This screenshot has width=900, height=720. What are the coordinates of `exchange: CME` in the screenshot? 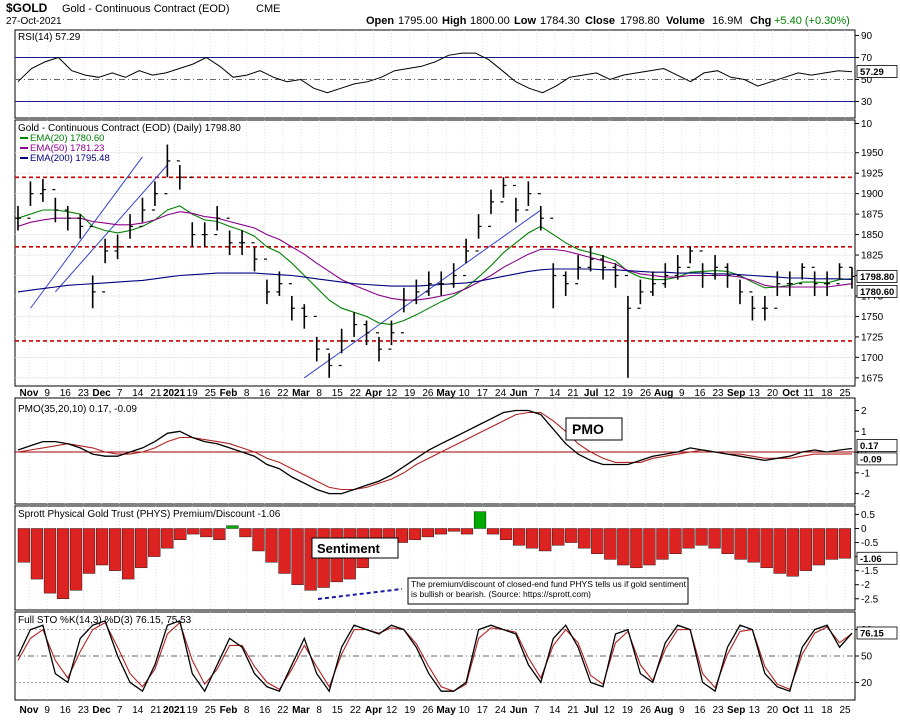 It's located at (268, 9).